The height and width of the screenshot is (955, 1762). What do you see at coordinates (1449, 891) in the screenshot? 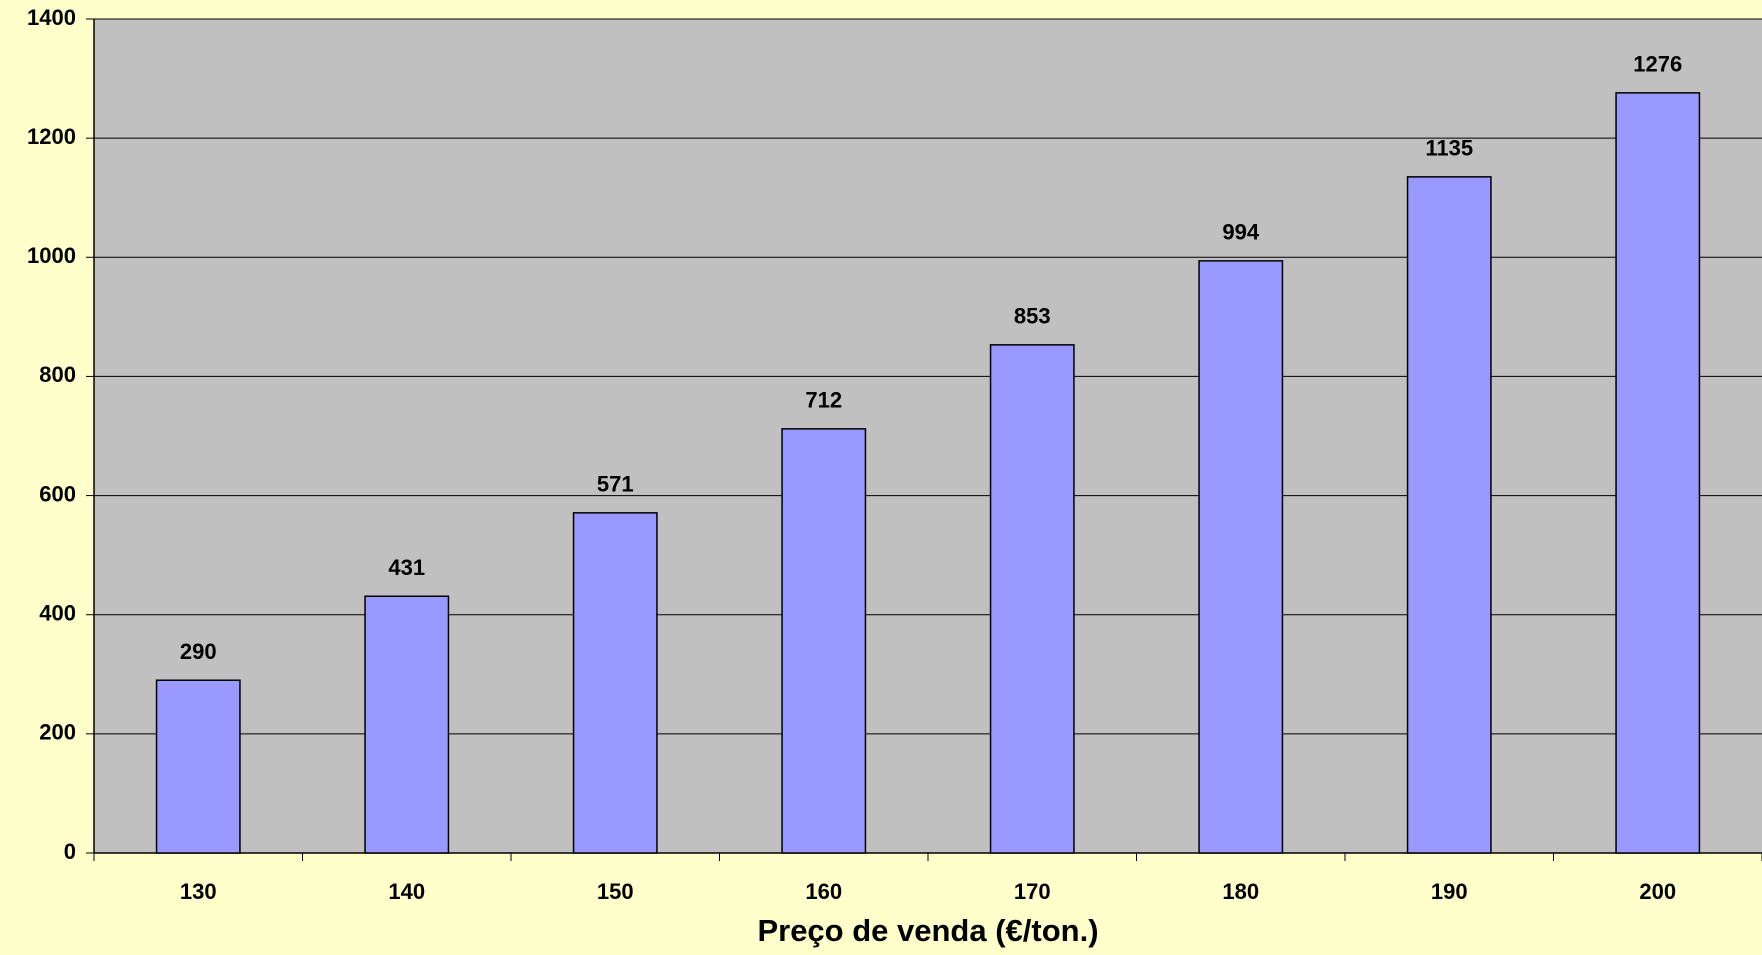
I see `x-tick-label: 190` at bounding box center [1449, 891].